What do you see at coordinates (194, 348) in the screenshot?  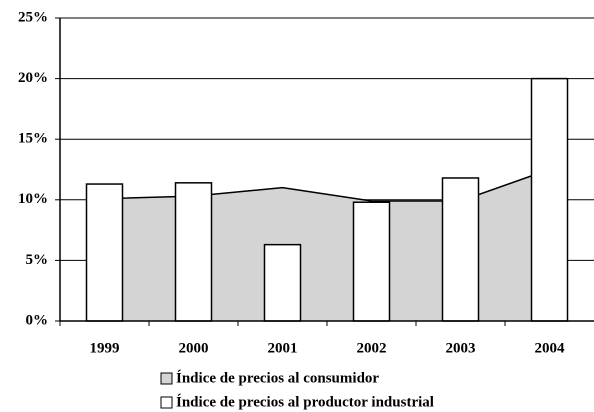 I see `x-tick-label: 2000` at bounding box center [194, 348].